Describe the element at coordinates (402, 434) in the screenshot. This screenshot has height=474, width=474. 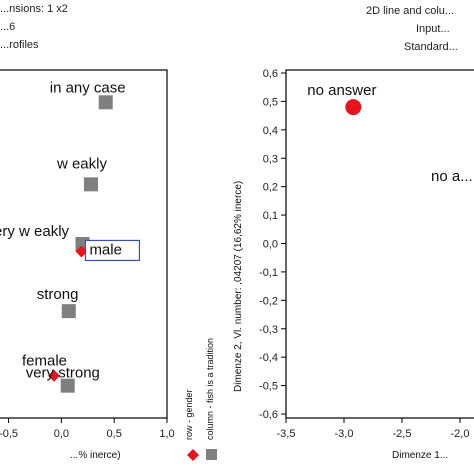
I see `right-x-tick-label: -2,5` at that location.